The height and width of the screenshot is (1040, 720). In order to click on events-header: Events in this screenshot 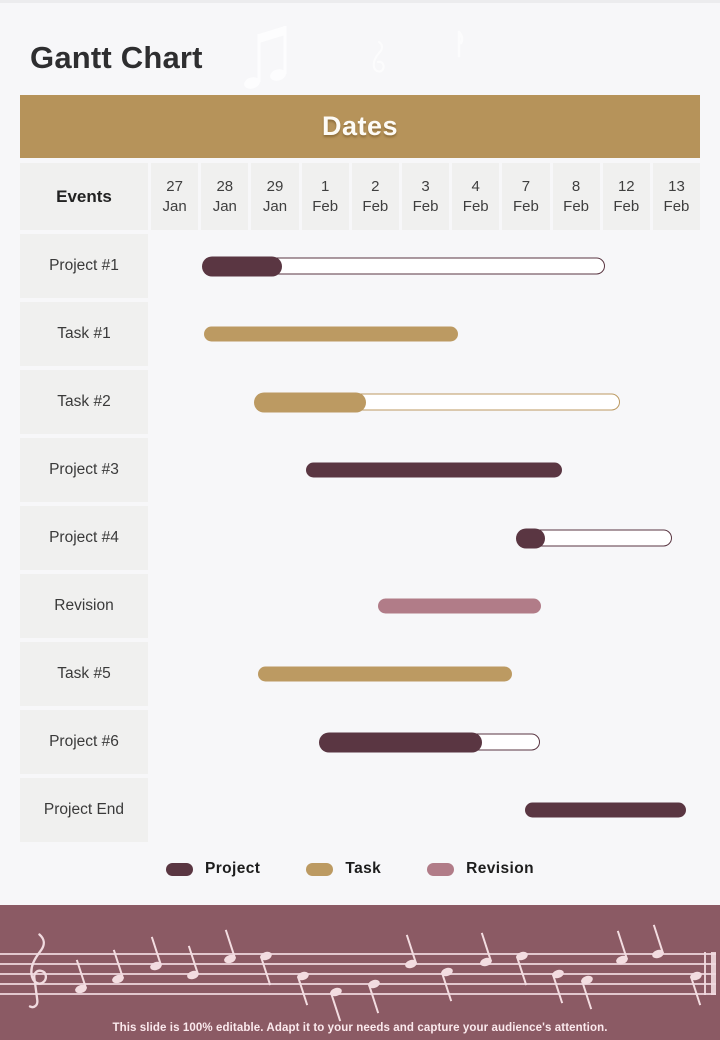, I will do `click(84, 196)`.